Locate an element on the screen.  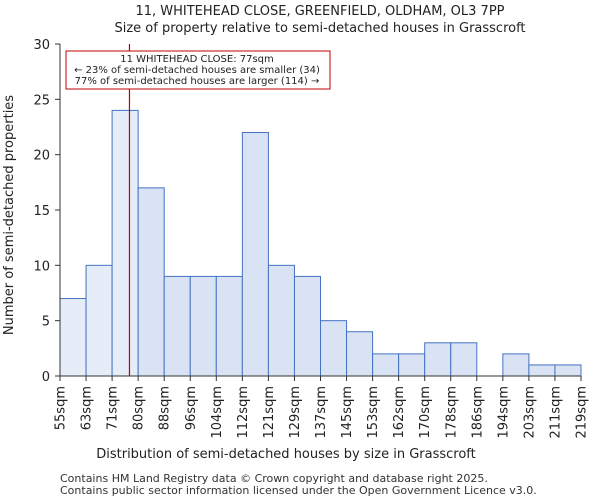
y-tick-label: 10 is located at coordinates (41, 266).